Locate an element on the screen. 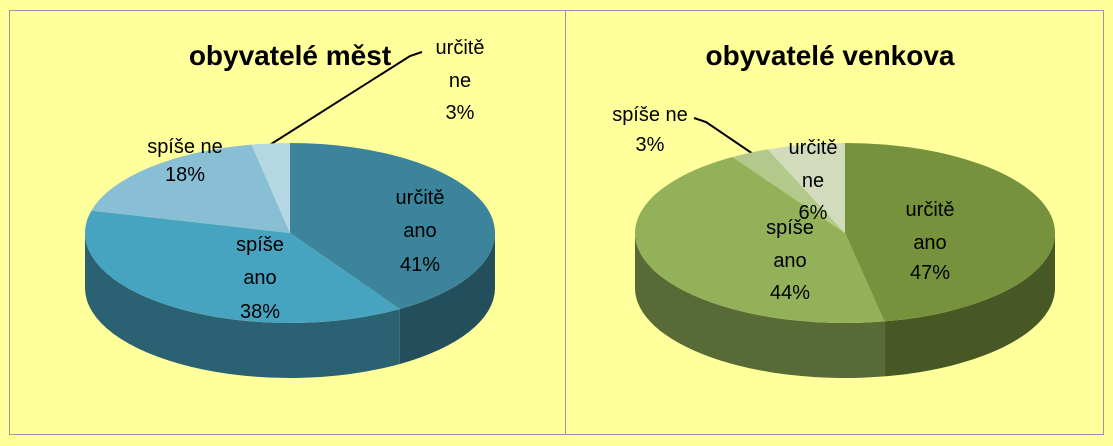  slice-value: 41% is located at coordinates (420, 265).